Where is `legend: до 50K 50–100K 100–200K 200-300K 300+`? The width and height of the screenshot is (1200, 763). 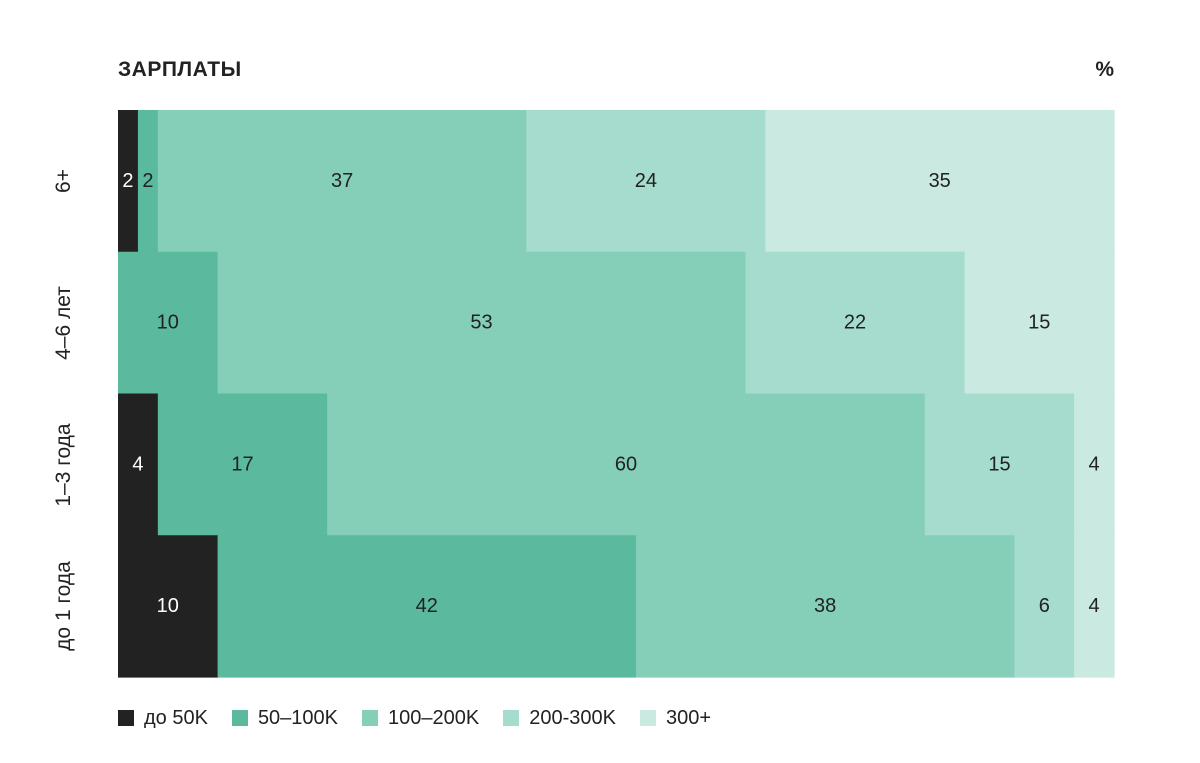
legend: до 50K 50–100K 100–200K 200-300K 300+ is located at coordinates (426, 718).